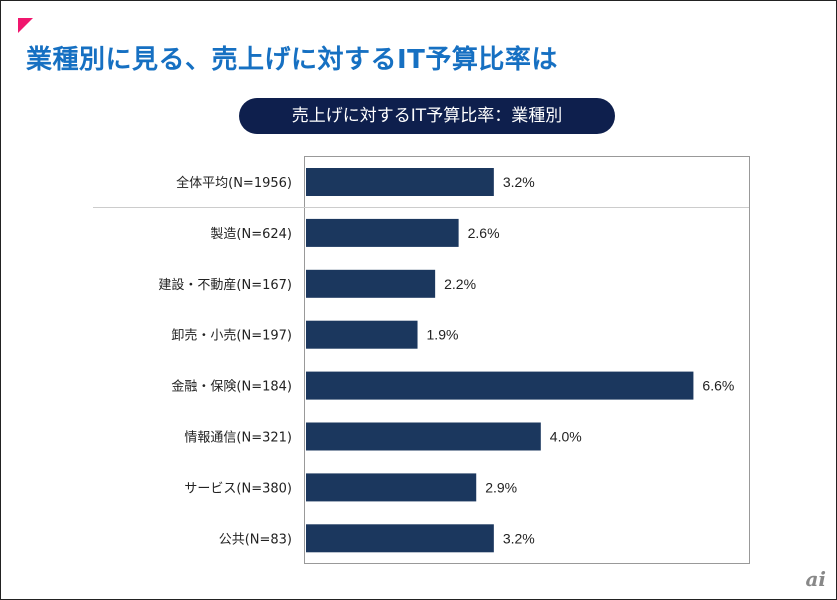 This screenshot has width=837, height=600. Describe the element at coordinates (231, 336) in the screenshot. I see `category-label: 卸売・小売(N=197)` at that location.